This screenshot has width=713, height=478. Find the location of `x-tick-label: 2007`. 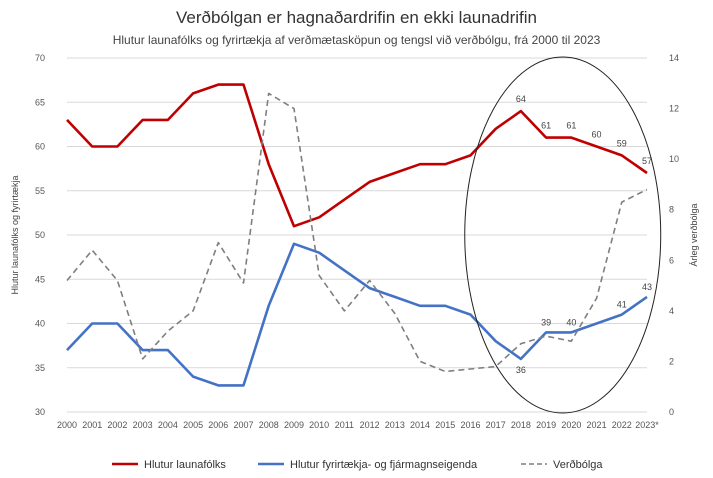

x-tick-label: 2007 is located at coordinates (244, 425).